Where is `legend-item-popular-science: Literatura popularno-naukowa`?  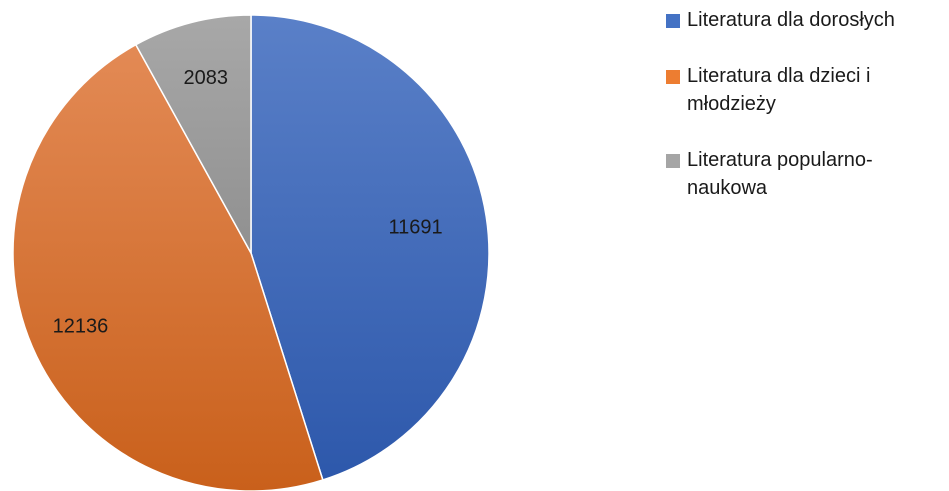
legend-item-popular-science: Literatura popularno-naukowa is located at coordinates (807, 174).